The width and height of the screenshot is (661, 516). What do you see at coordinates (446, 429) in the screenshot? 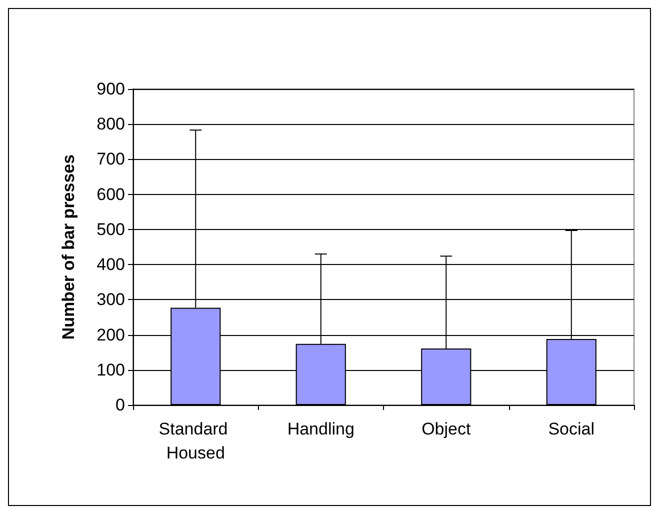
I see `x-tick-label: Object` at bounding box center [446, 429].